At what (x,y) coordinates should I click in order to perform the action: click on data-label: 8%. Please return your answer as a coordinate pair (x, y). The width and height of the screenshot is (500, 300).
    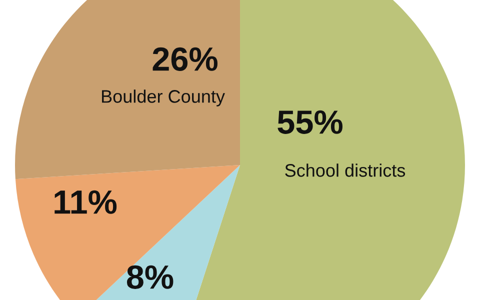
    Looking at the image, I should click on (150, 277).